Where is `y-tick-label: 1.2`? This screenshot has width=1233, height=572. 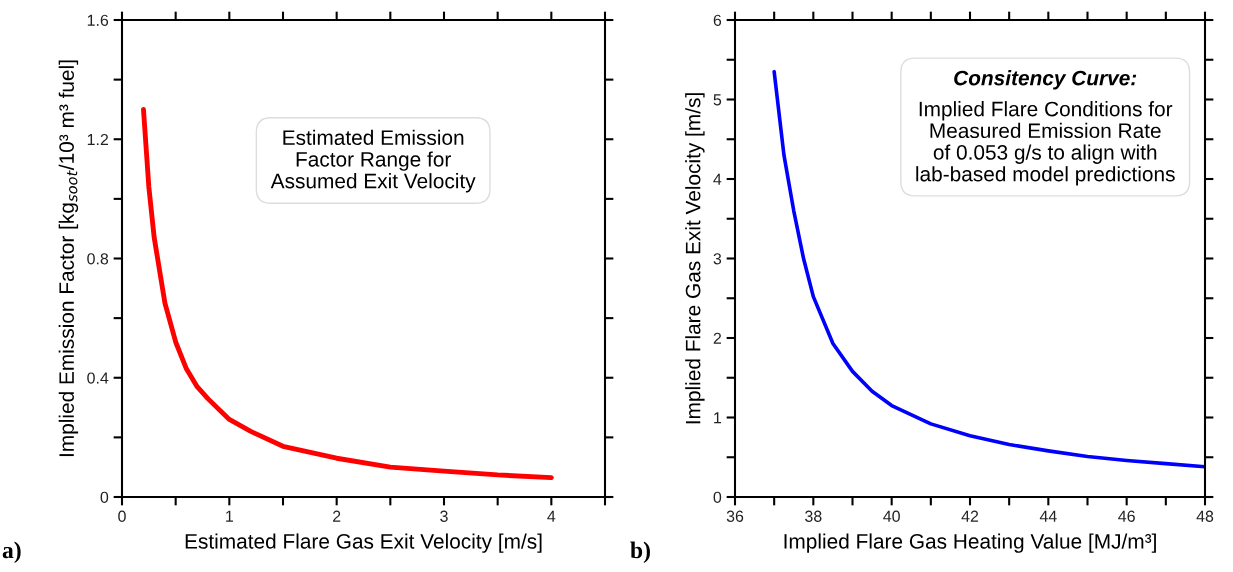 y-tick-label: 1.2 is located at coordinates (98, 139).